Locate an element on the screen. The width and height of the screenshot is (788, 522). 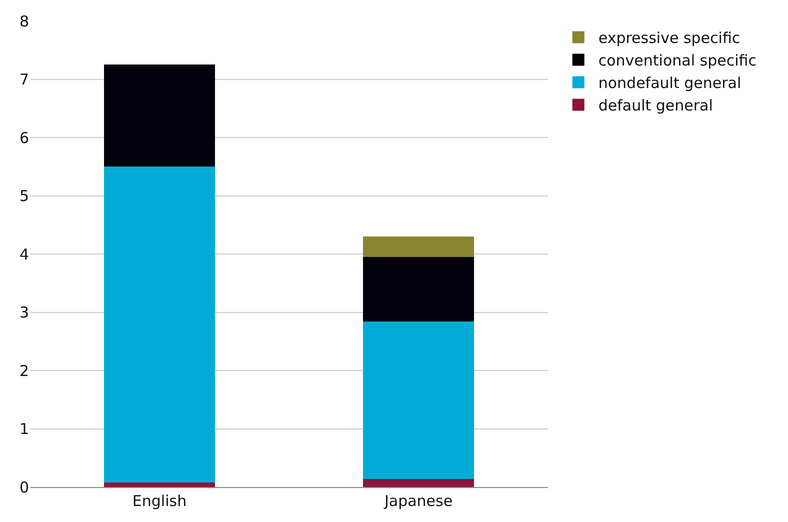
y-tick-label: 5 is located at coordinates (24, 196).